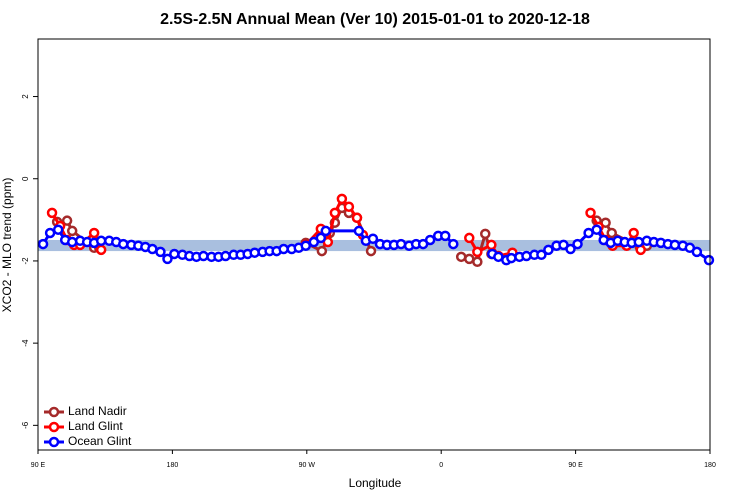 Image resolution: width=750 pixels, height=500 pixels. What do you see at coordinates (97, 411) in the screenshot?
I see `legend-label: Land Nadir` at bounding box center [97, 411].